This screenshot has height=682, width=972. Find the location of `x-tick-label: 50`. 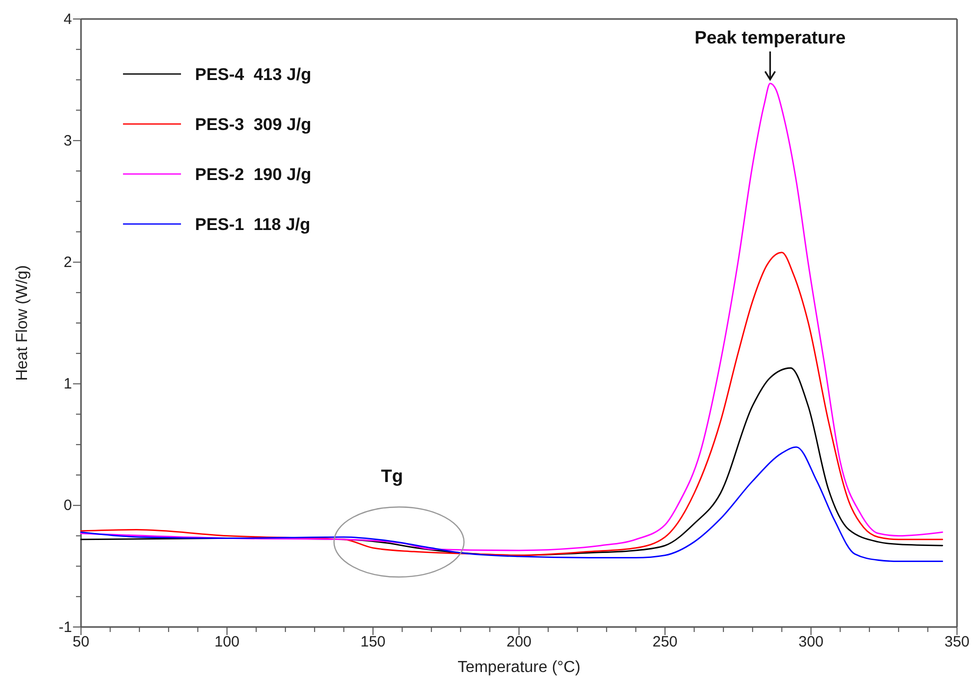

x-tick-label: 50 is located at coordinates (81, 642).